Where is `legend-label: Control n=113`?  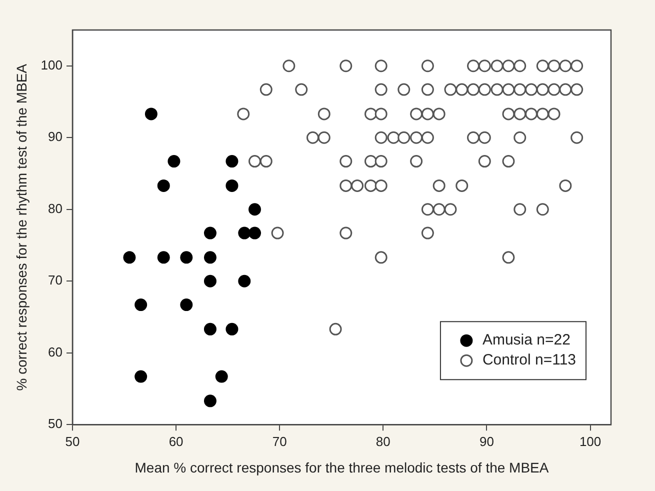 legend-label: Control n=113 is located at coordinates (529, 360).